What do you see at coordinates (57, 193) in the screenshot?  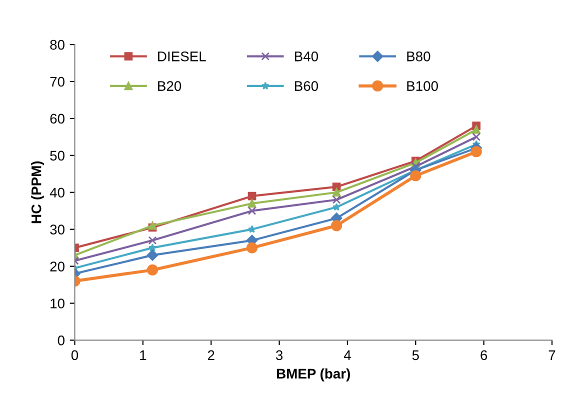 I see `y-tick-label: 40` at bounding box center [57, 193].